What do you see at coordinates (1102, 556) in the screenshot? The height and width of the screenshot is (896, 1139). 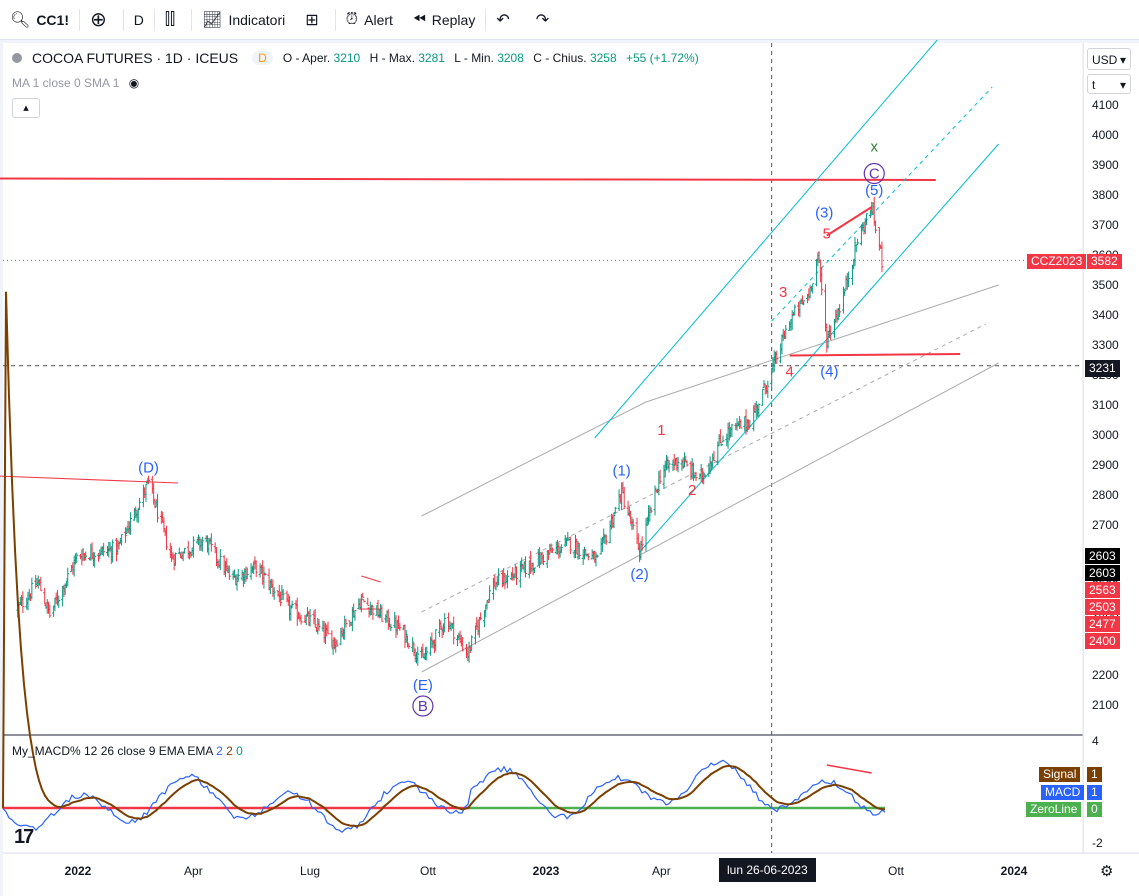 I see `black-price-tag-1: 2603` at bounding box center [1102, 556].